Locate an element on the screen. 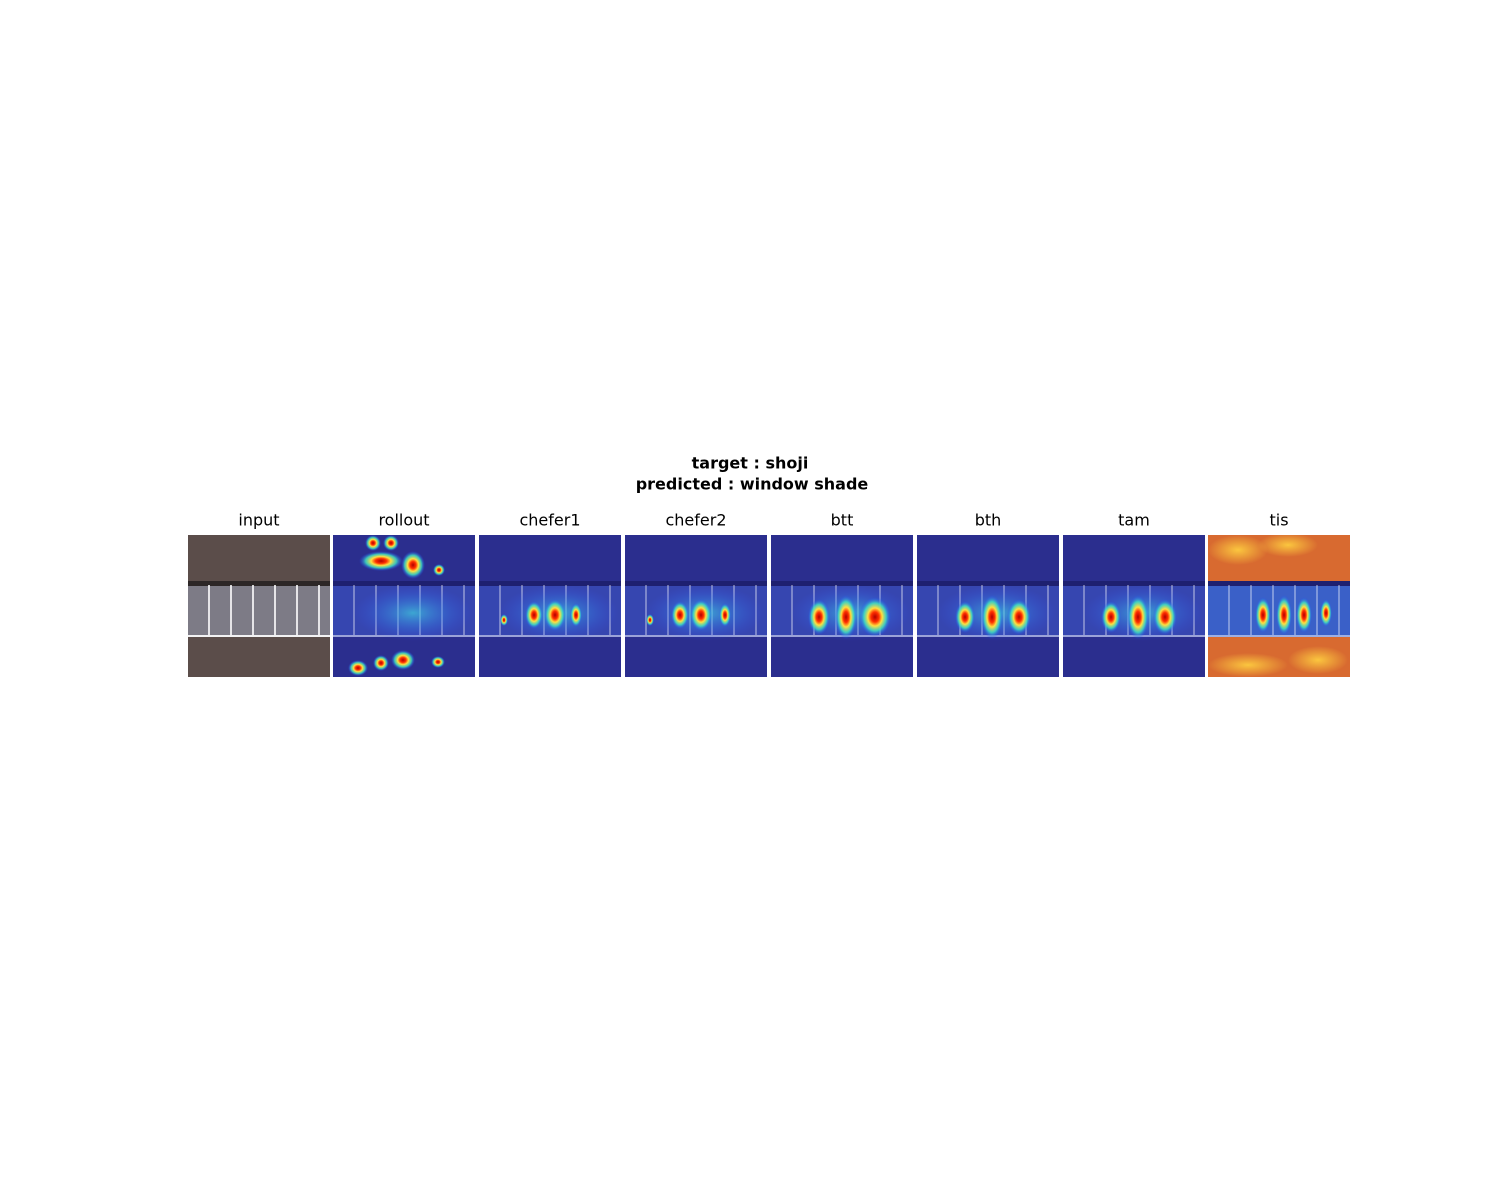 This screenshot has height=1200, width=1500. panel-label: tam is located at coordinates (1134, 520).